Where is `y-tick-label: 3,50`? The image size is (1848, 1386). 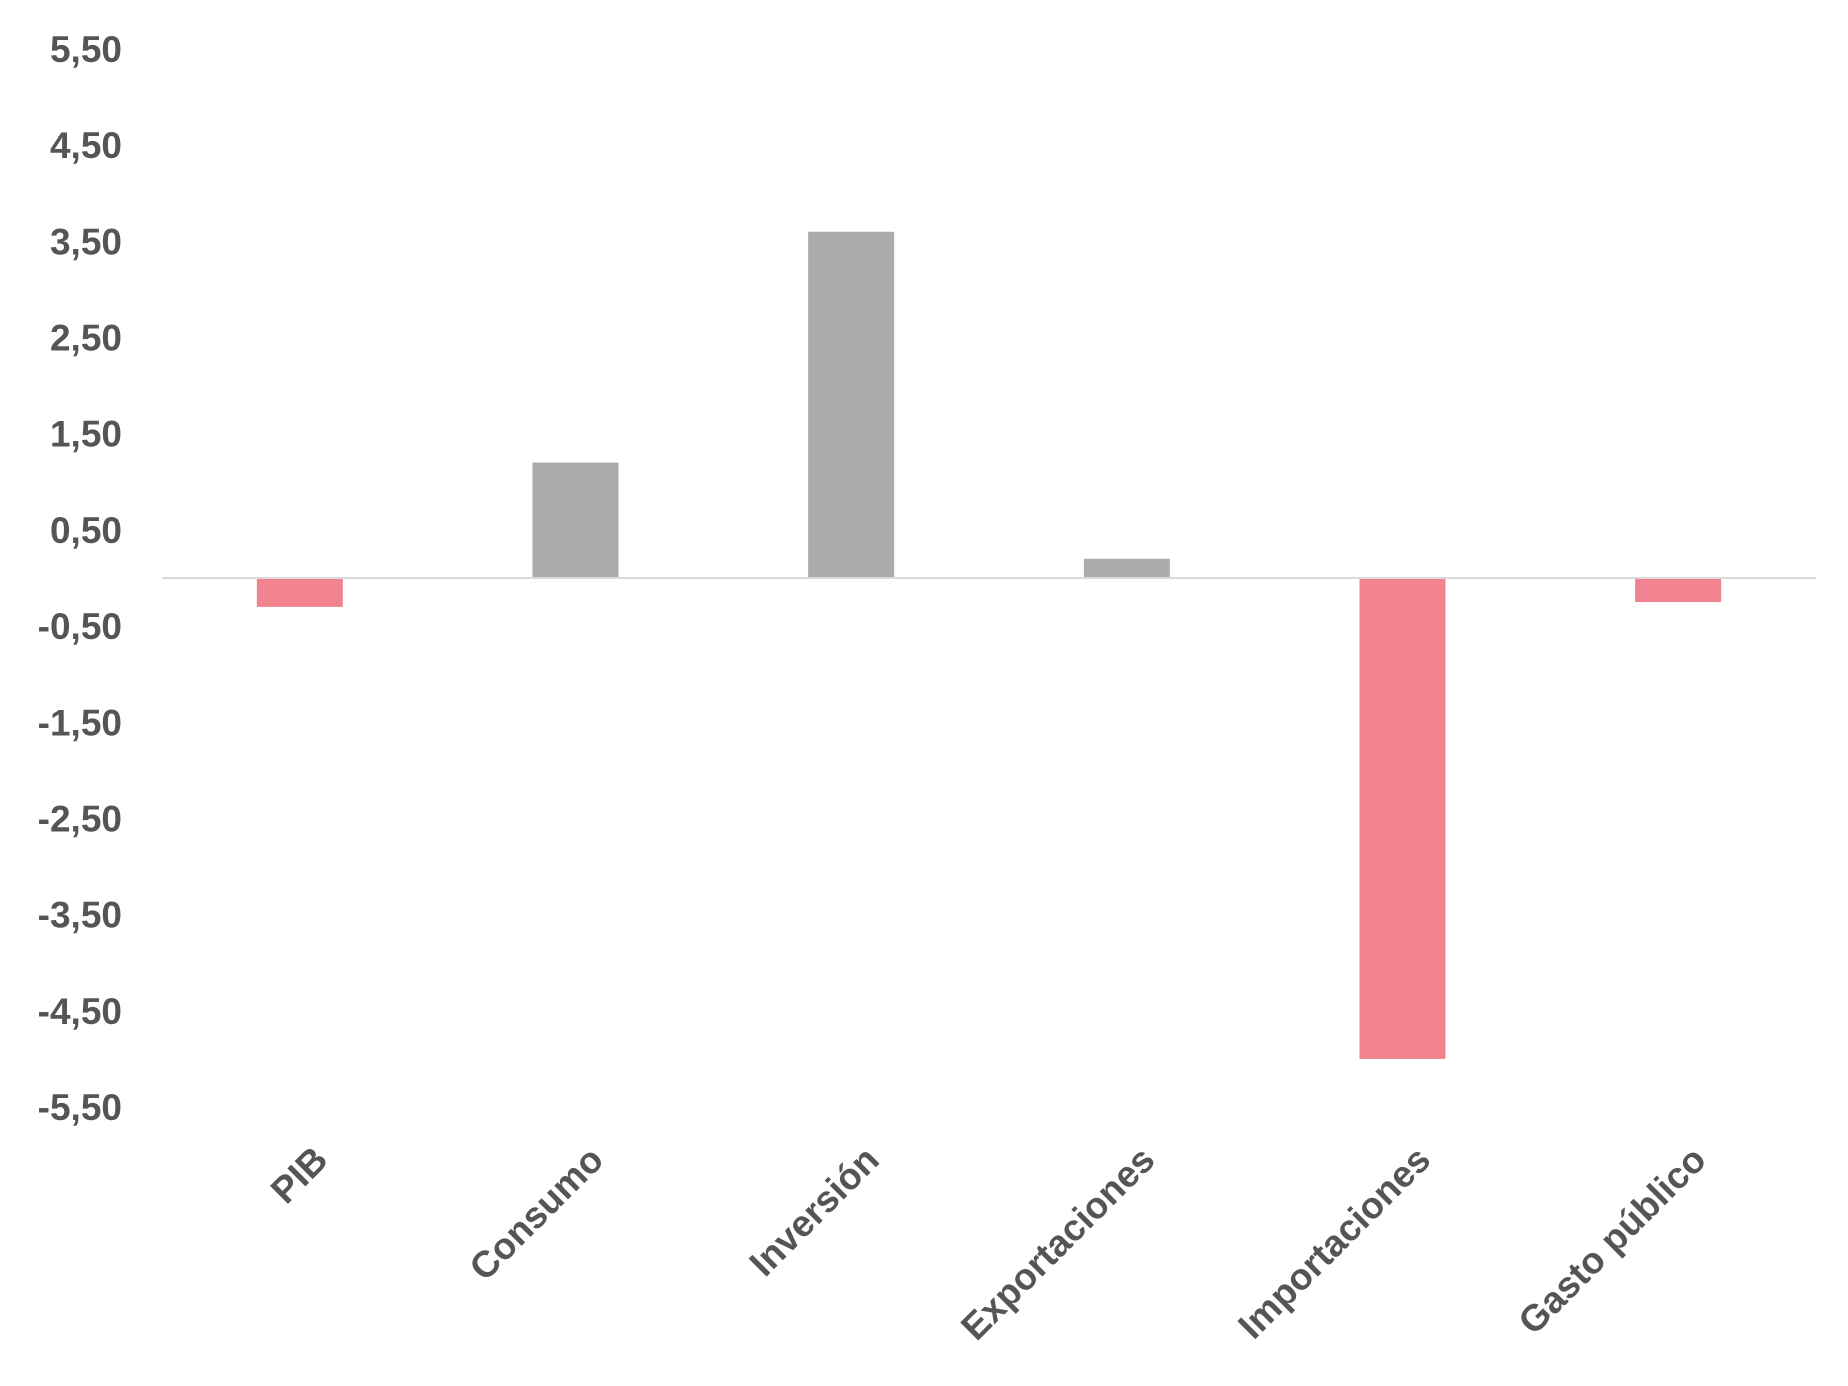 y-tick-label: 3,50 is located at coordinates (86, 241).